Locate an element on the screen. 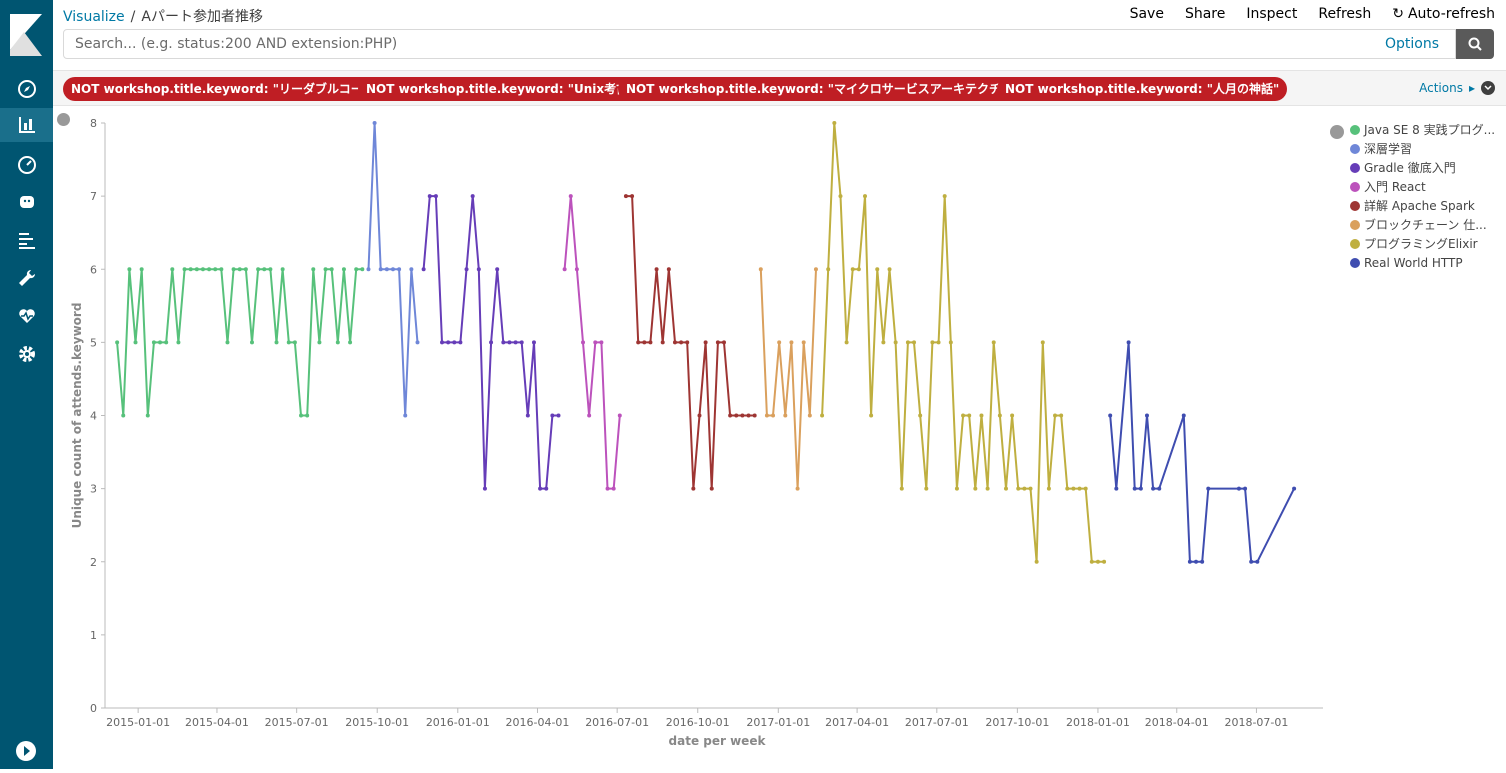  toggle-editor-icon is located at coordinates (63, 119).